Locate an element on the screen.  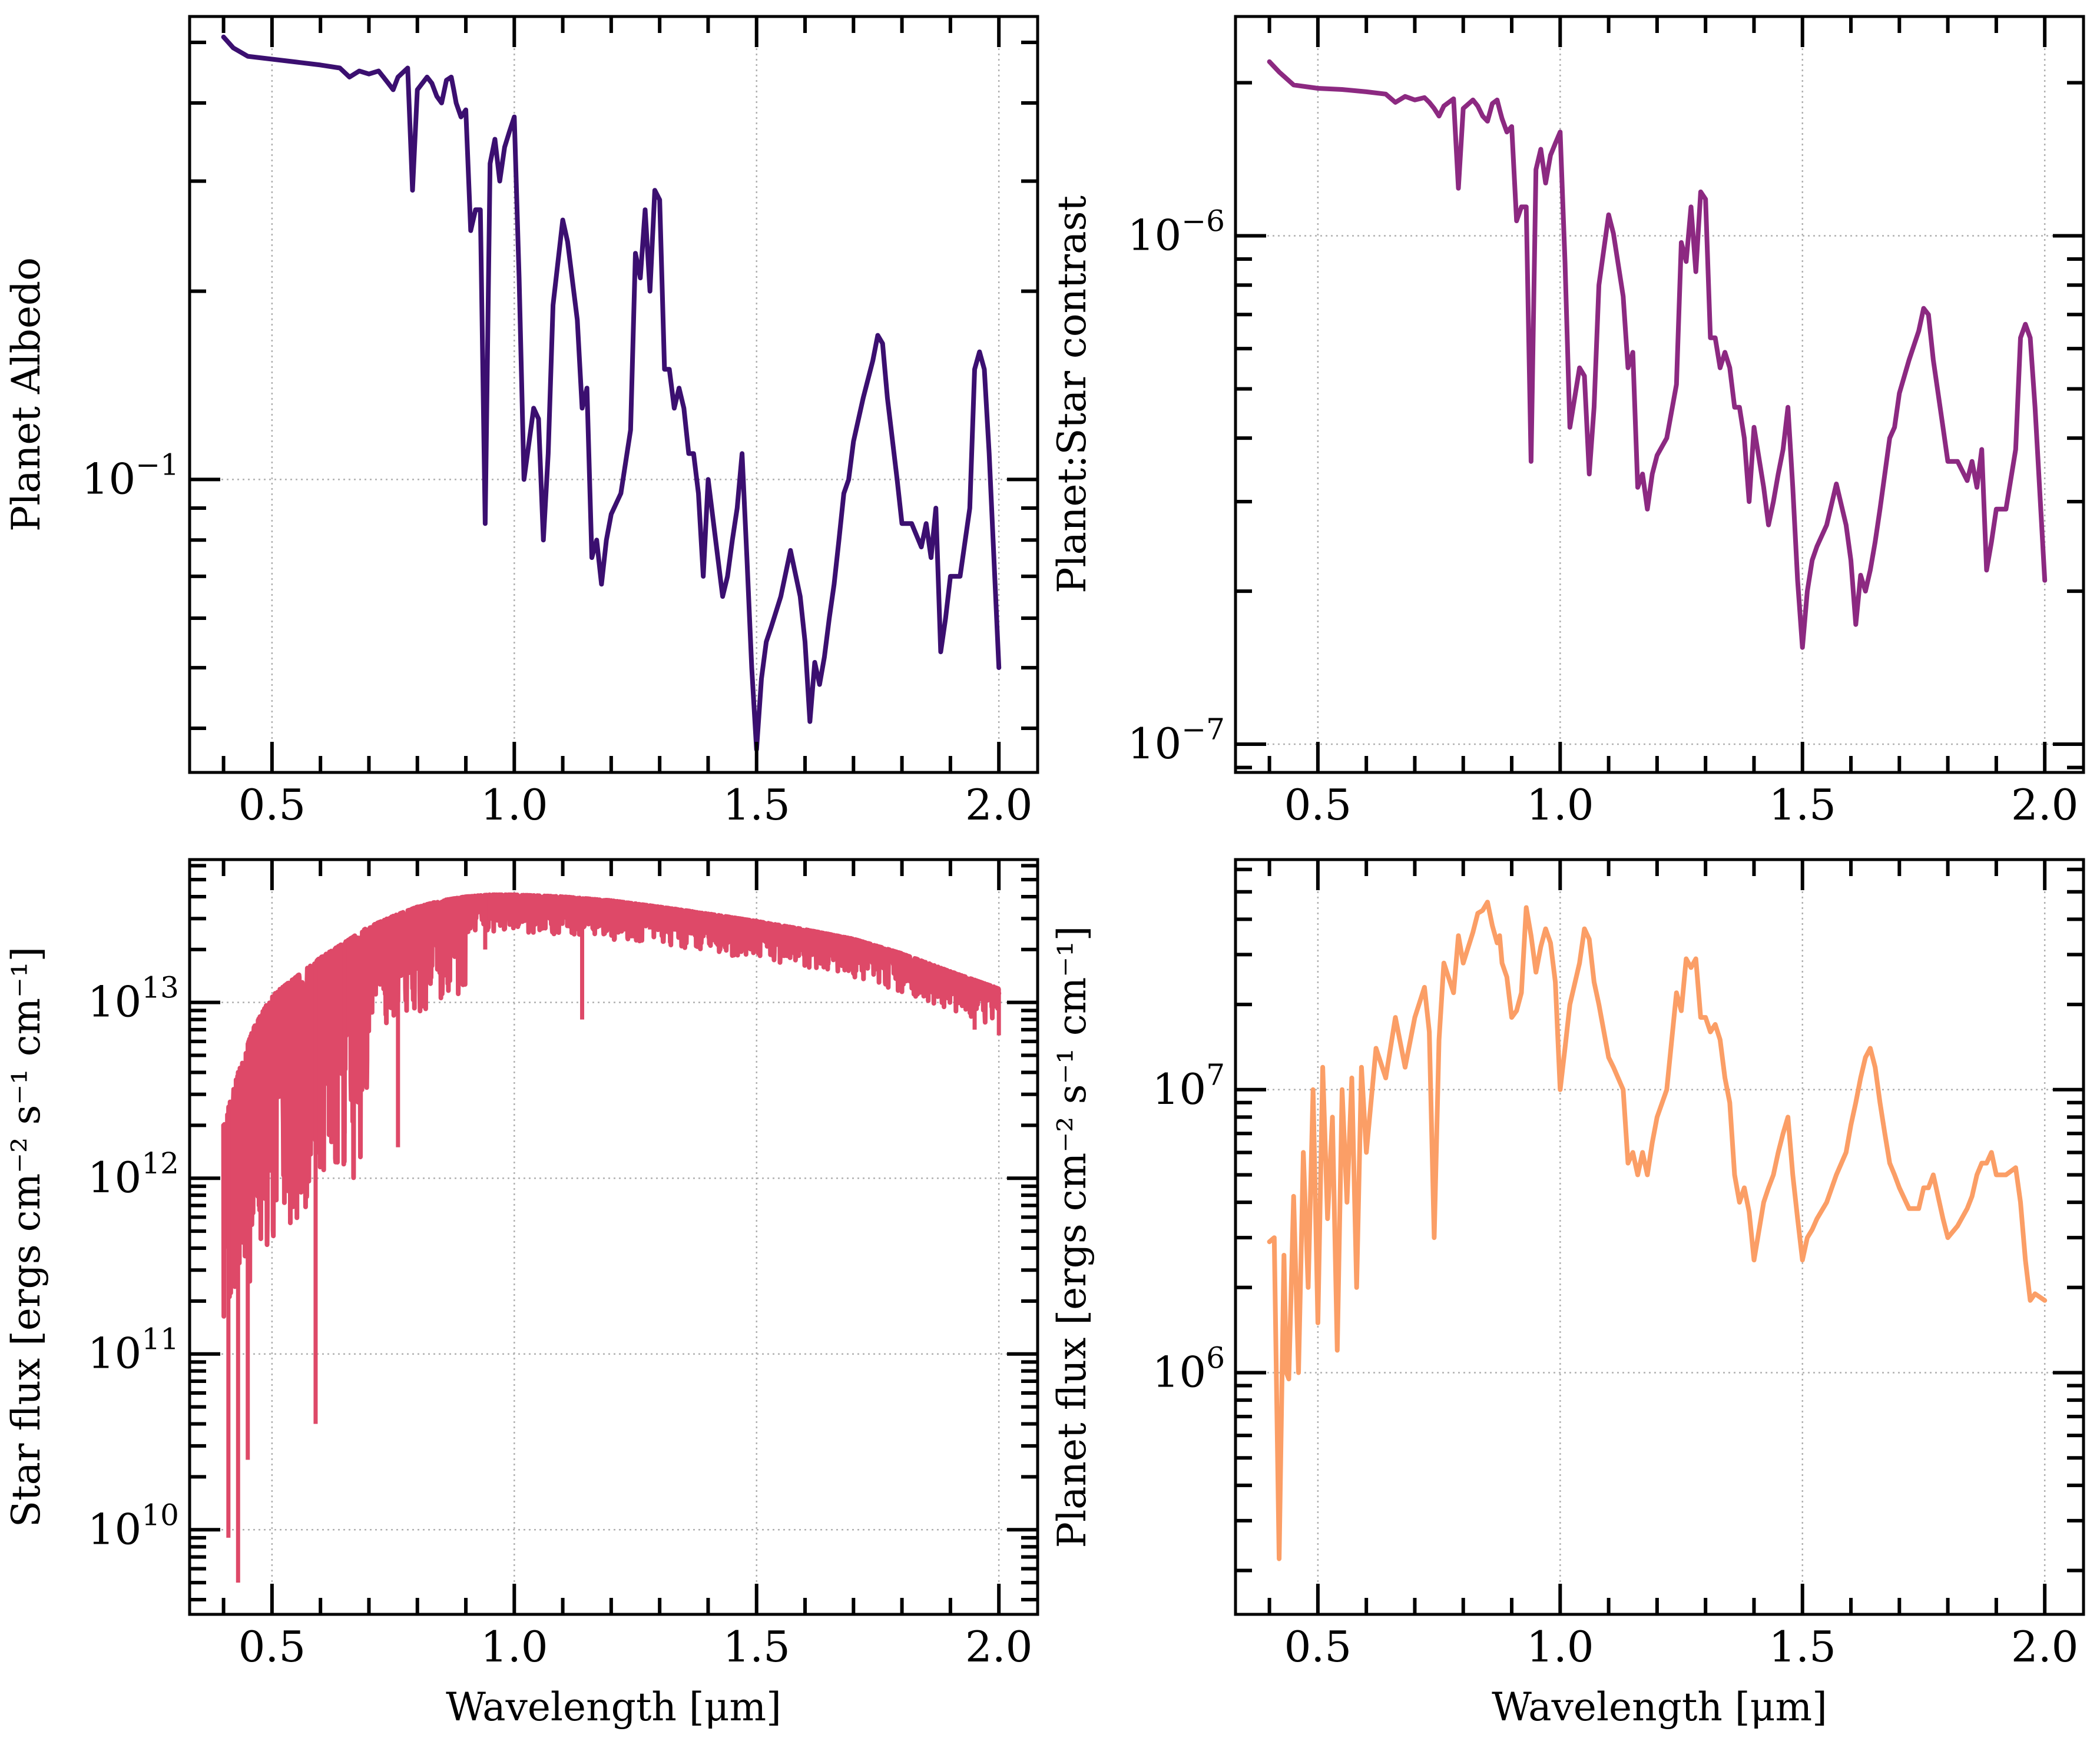
y-tick-label: 10¹¹ is located at coordinates (133, 1350).